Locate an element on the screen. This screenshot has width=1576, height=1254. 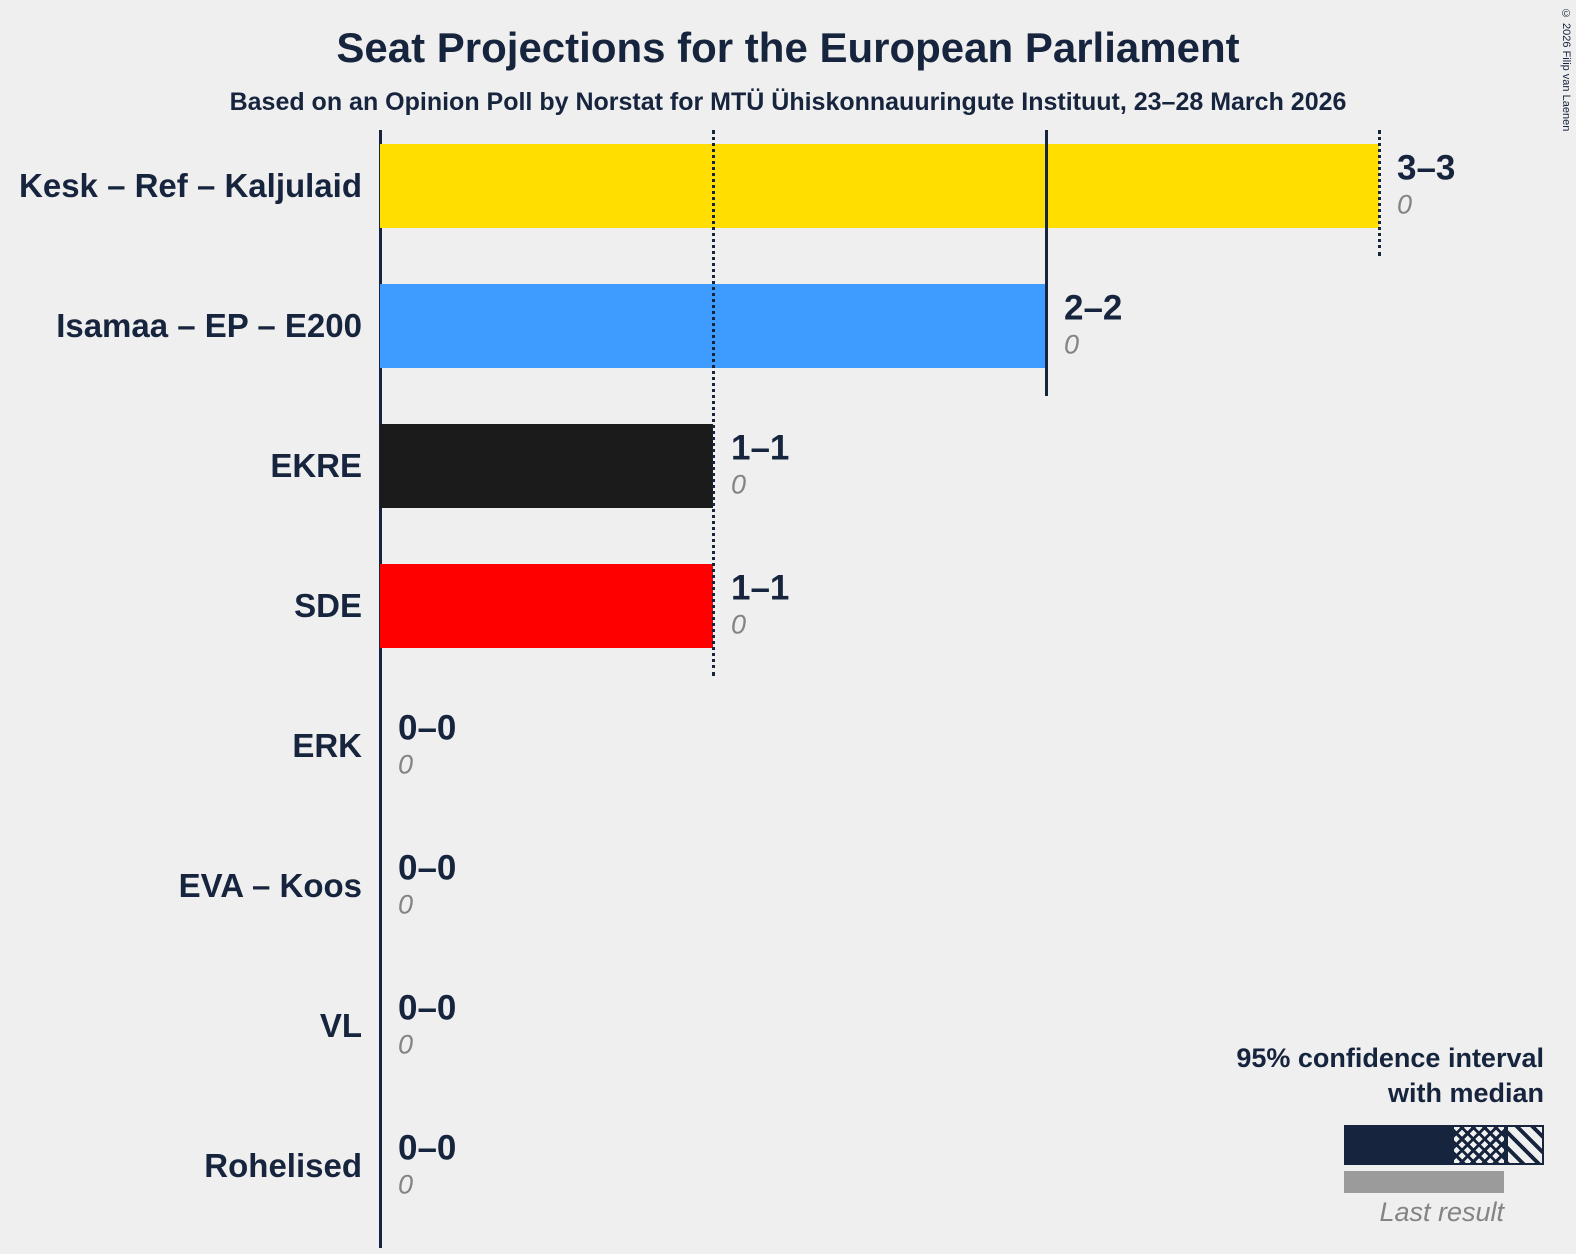
party-label: SDE is located at coordinates (328, 605).